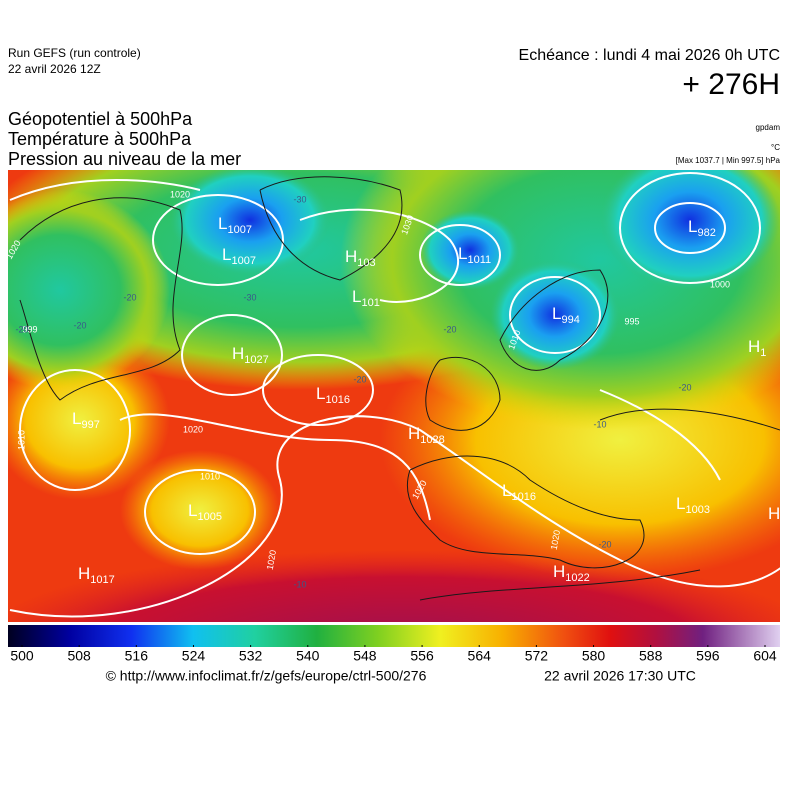  I want to click on field-title: Pression au niveau de la mer, so click(124, 159).